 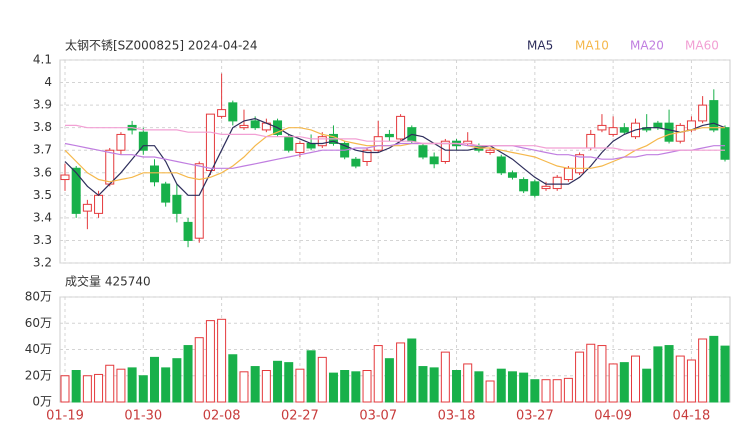 I want to click on y-tick-label: 3.5, so click(x=42, y=195).